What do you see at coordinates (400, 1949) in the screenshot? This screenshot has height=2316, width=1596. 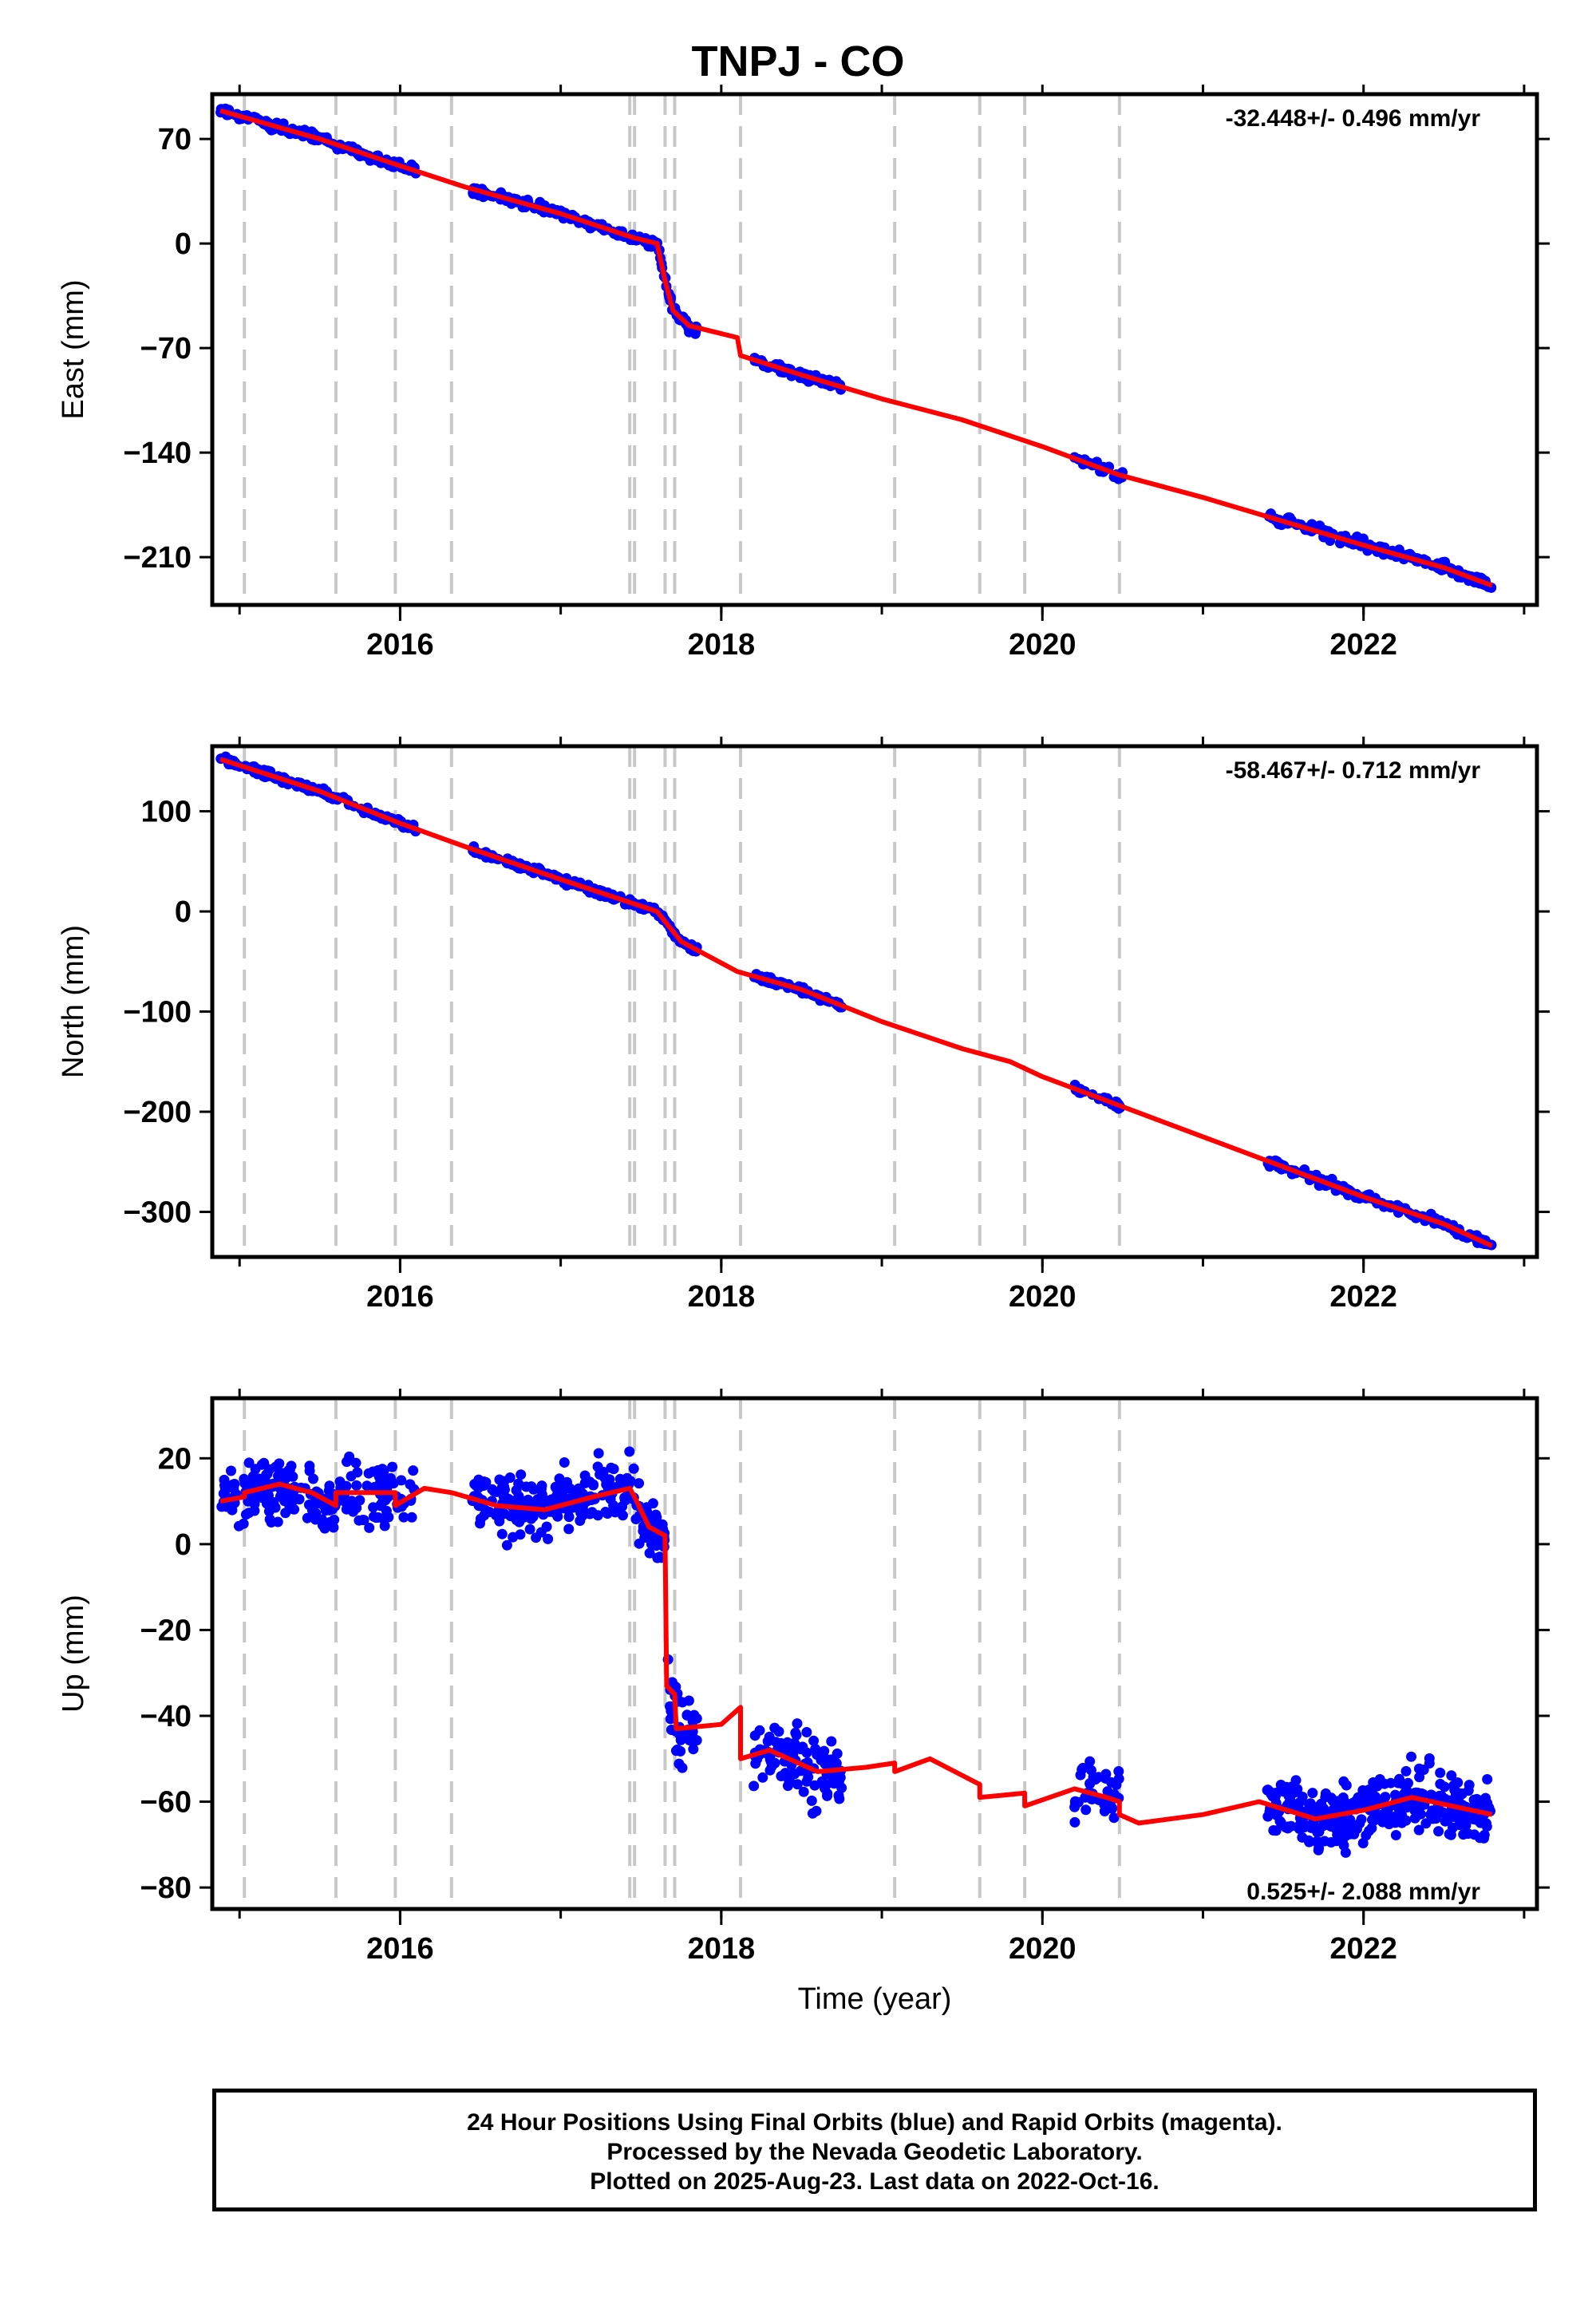 I see `x-tick-label: 2016` at bounding box center [400, 1949].